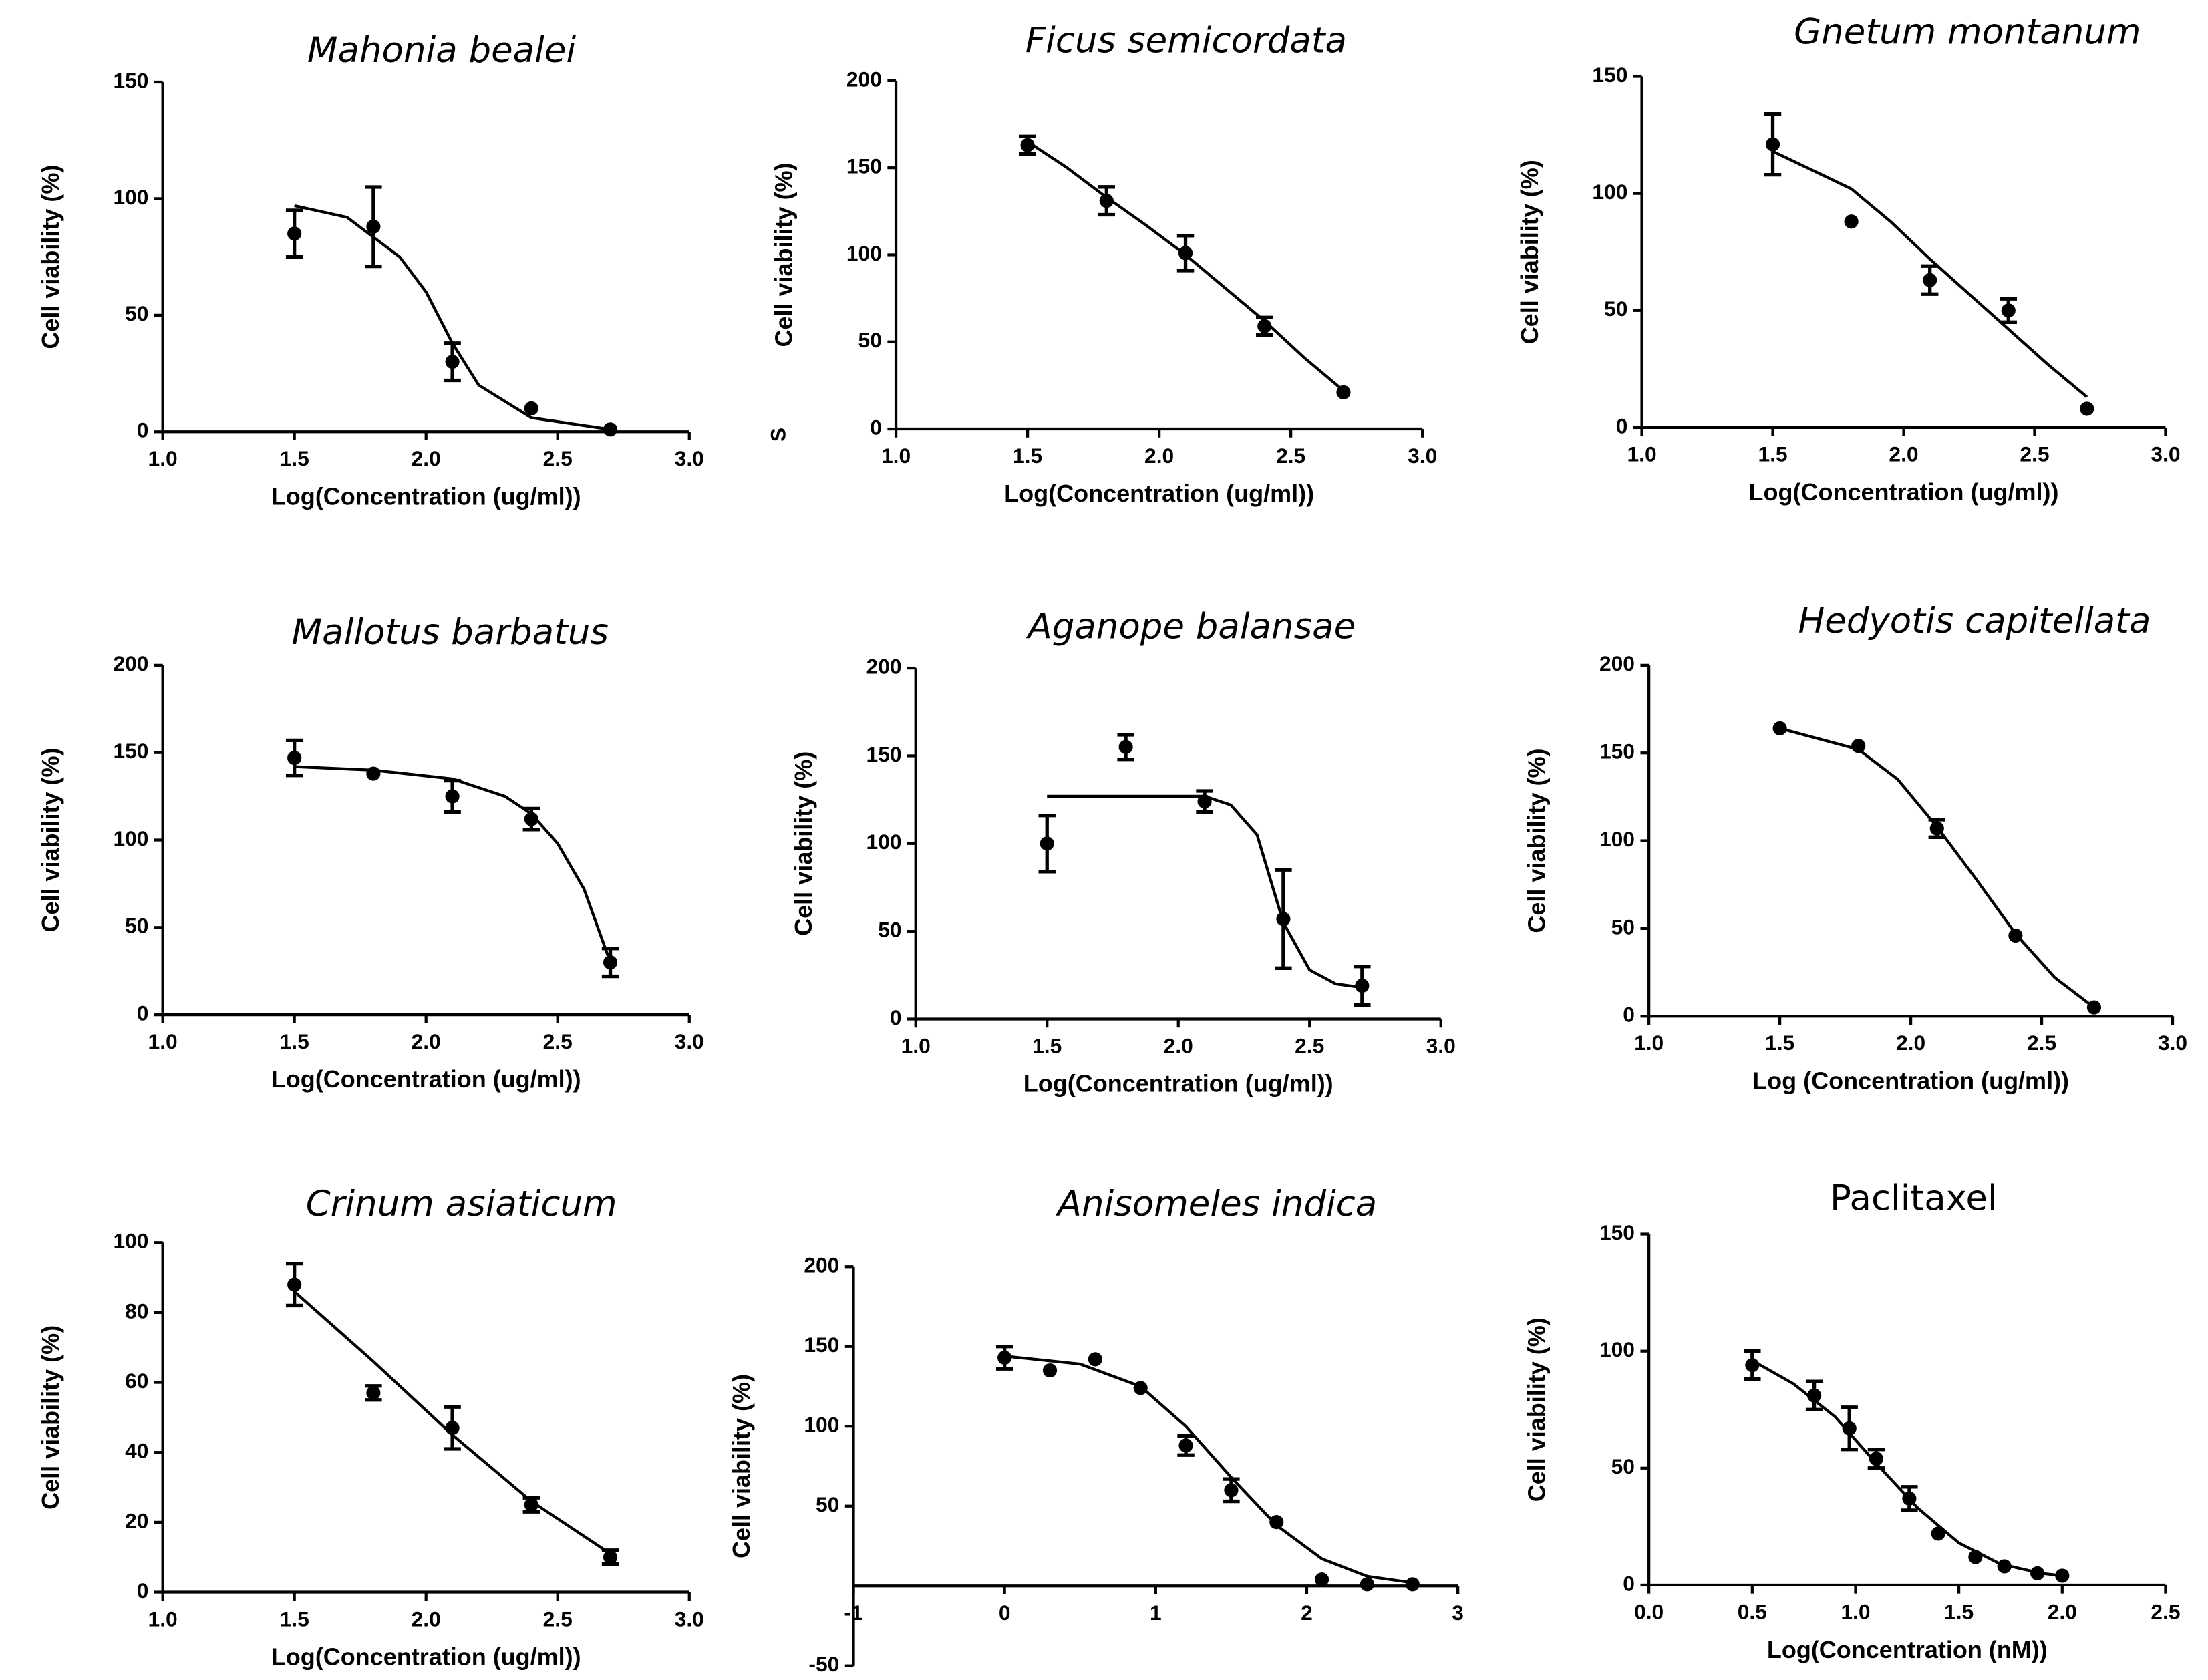 The height and width of the screenshot is (1680, 2208). I want to click on chart-title: Mahonia bealei, so click(442, 50).